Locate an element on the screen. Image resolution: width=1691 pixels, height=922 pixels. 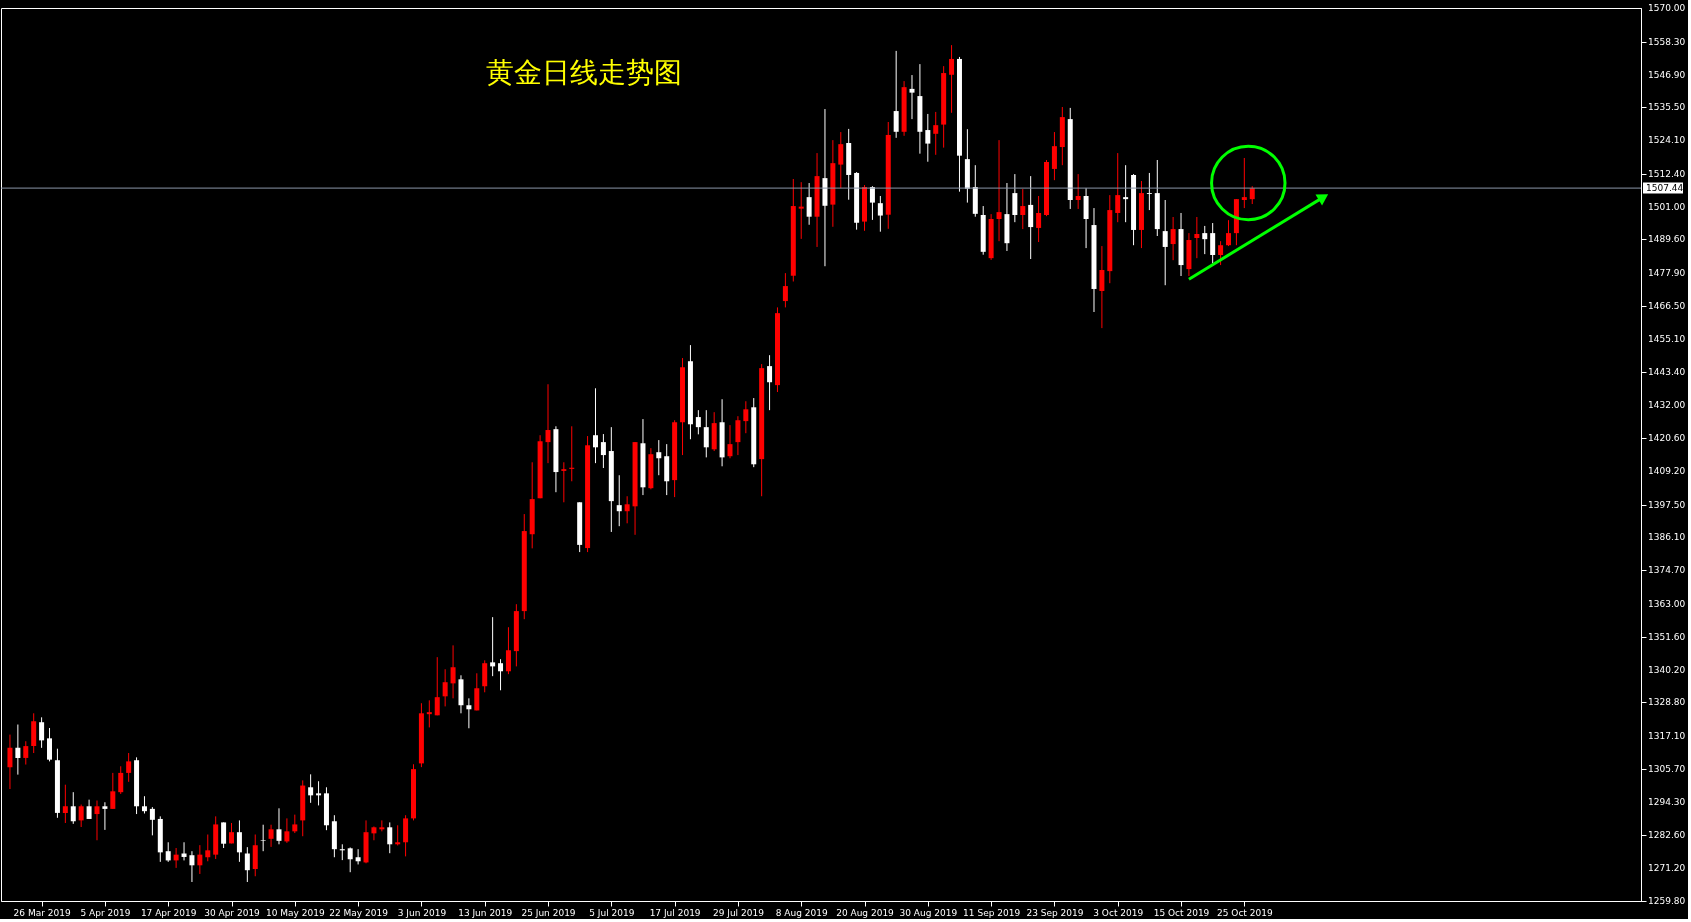
x-tick-label: 5 Jul 2019 is located at coordinates (612, 912).